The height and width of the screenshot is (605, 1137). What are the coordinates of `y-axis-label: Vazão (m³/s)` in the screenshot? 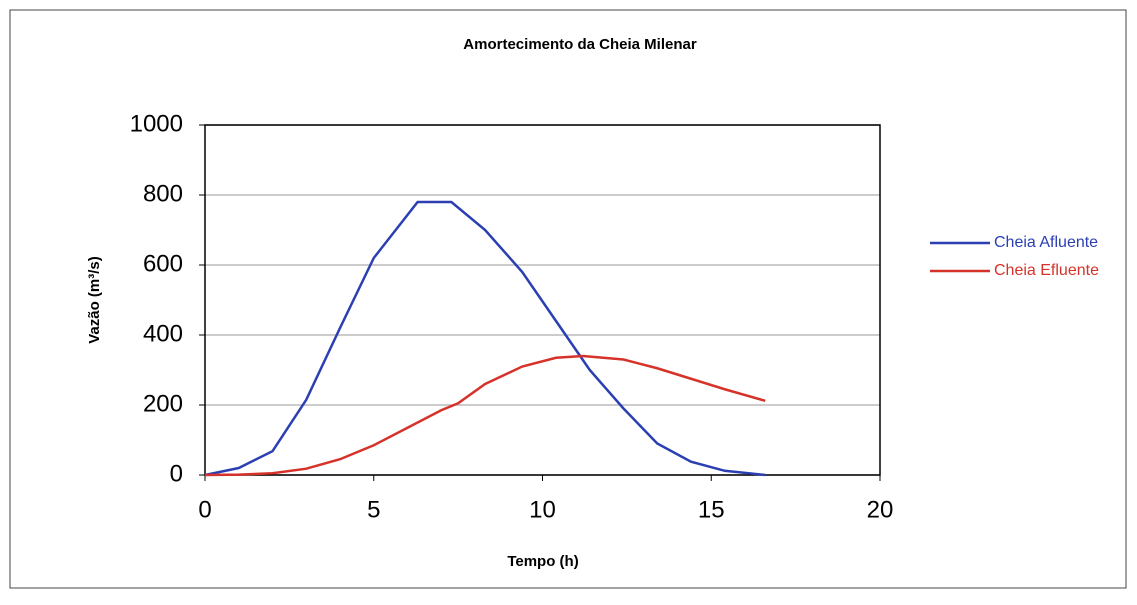 It's located at (94, 300).